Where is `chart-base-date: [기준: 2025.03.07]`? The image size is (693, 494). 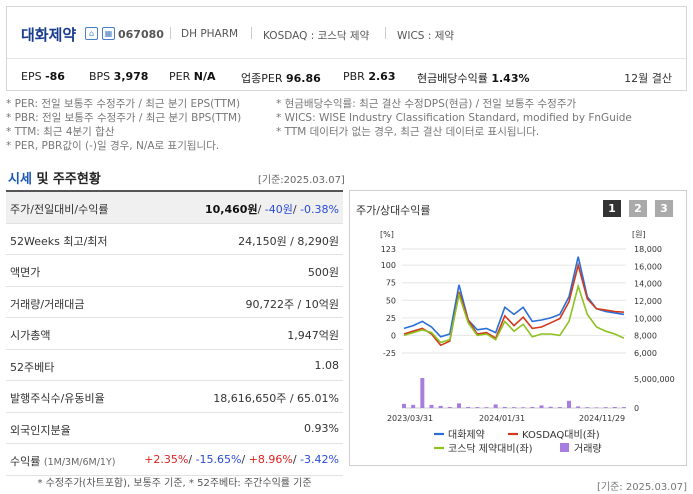 chart-base-date: [기준: 2025.03.07] is located at coordinates (641, 487).